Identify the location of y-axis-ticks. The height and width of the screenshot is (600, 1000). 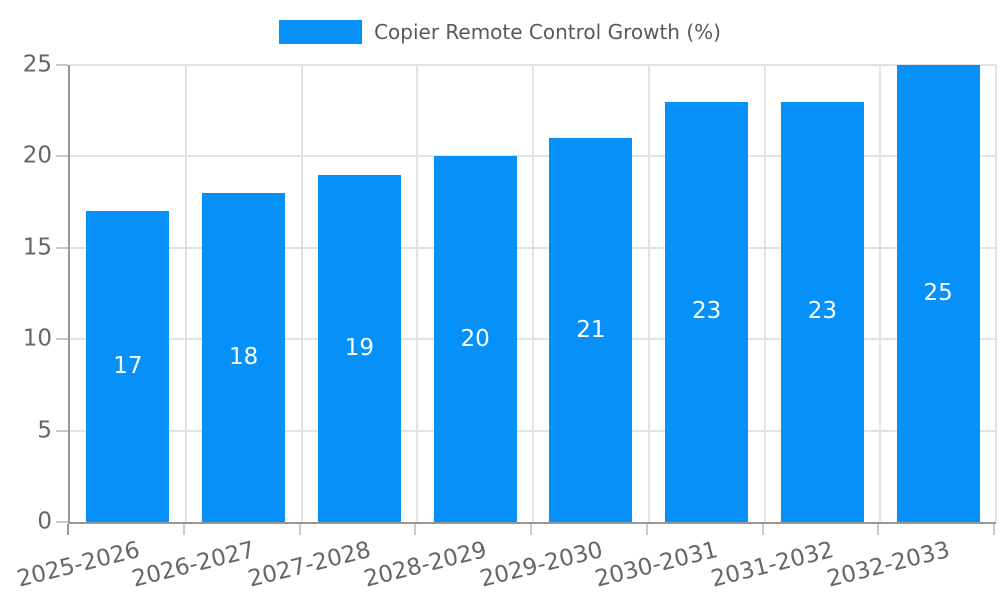
(62, 293).